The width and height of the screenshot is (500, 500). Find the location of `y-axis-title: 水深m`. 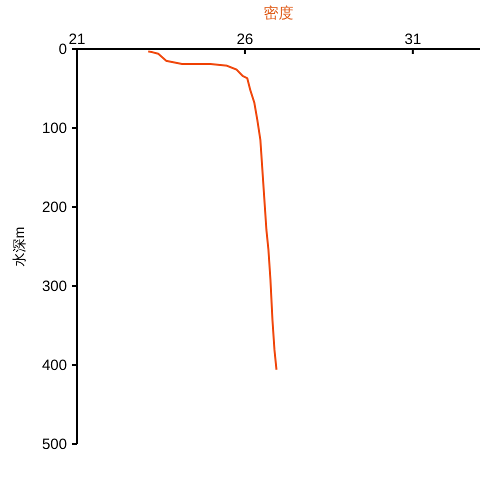

y-axis-title: 水深m is located at coordinates (19, 246).